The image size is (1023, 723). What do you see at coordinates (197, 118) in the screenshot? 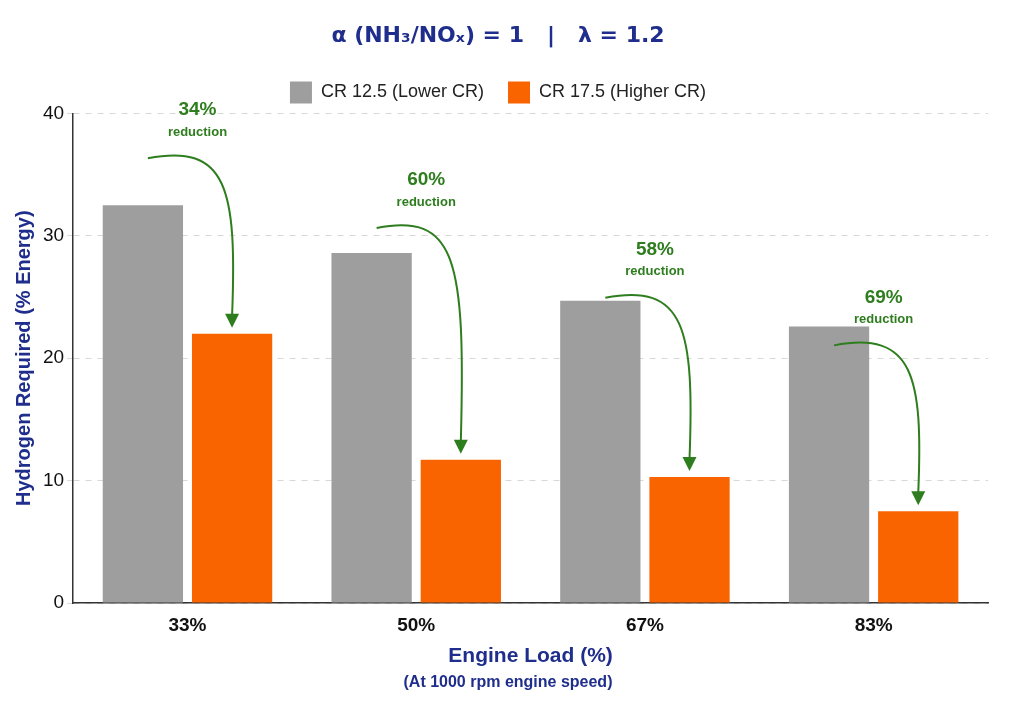
I see `annotation: 34% reduction` at bounding box center [197, 118].